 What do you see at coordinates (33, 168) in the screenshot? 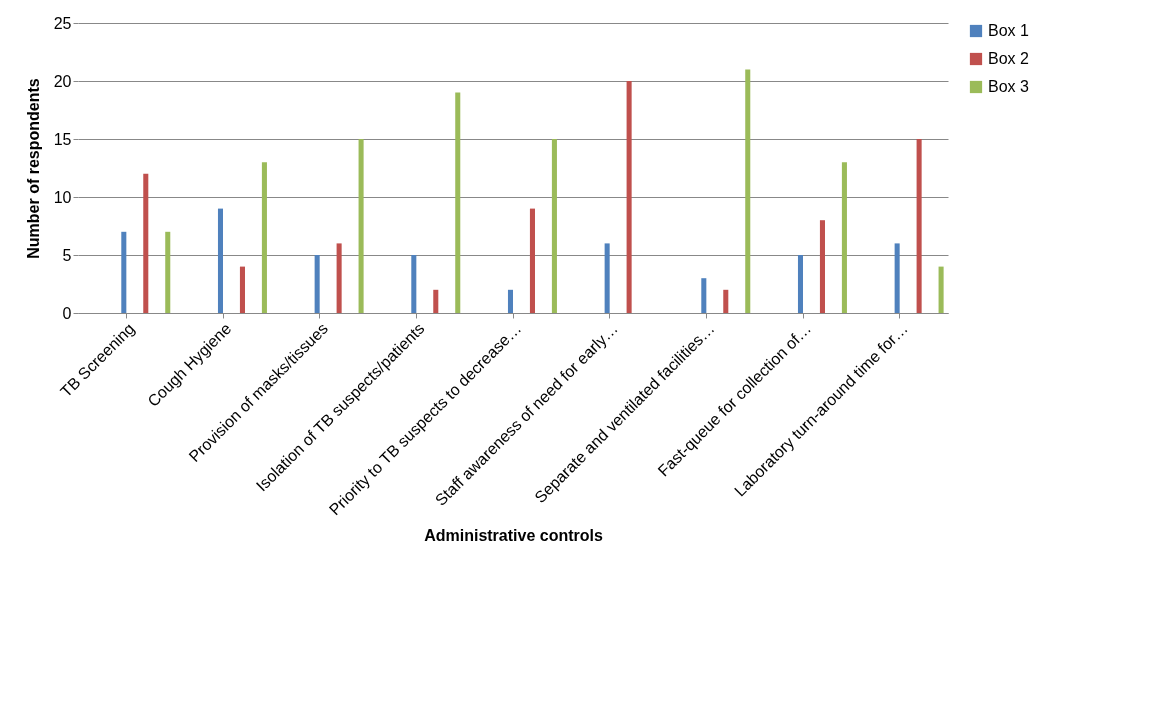
I see `y-axis-title: Number of respondents` at bounding box center [33, 168].